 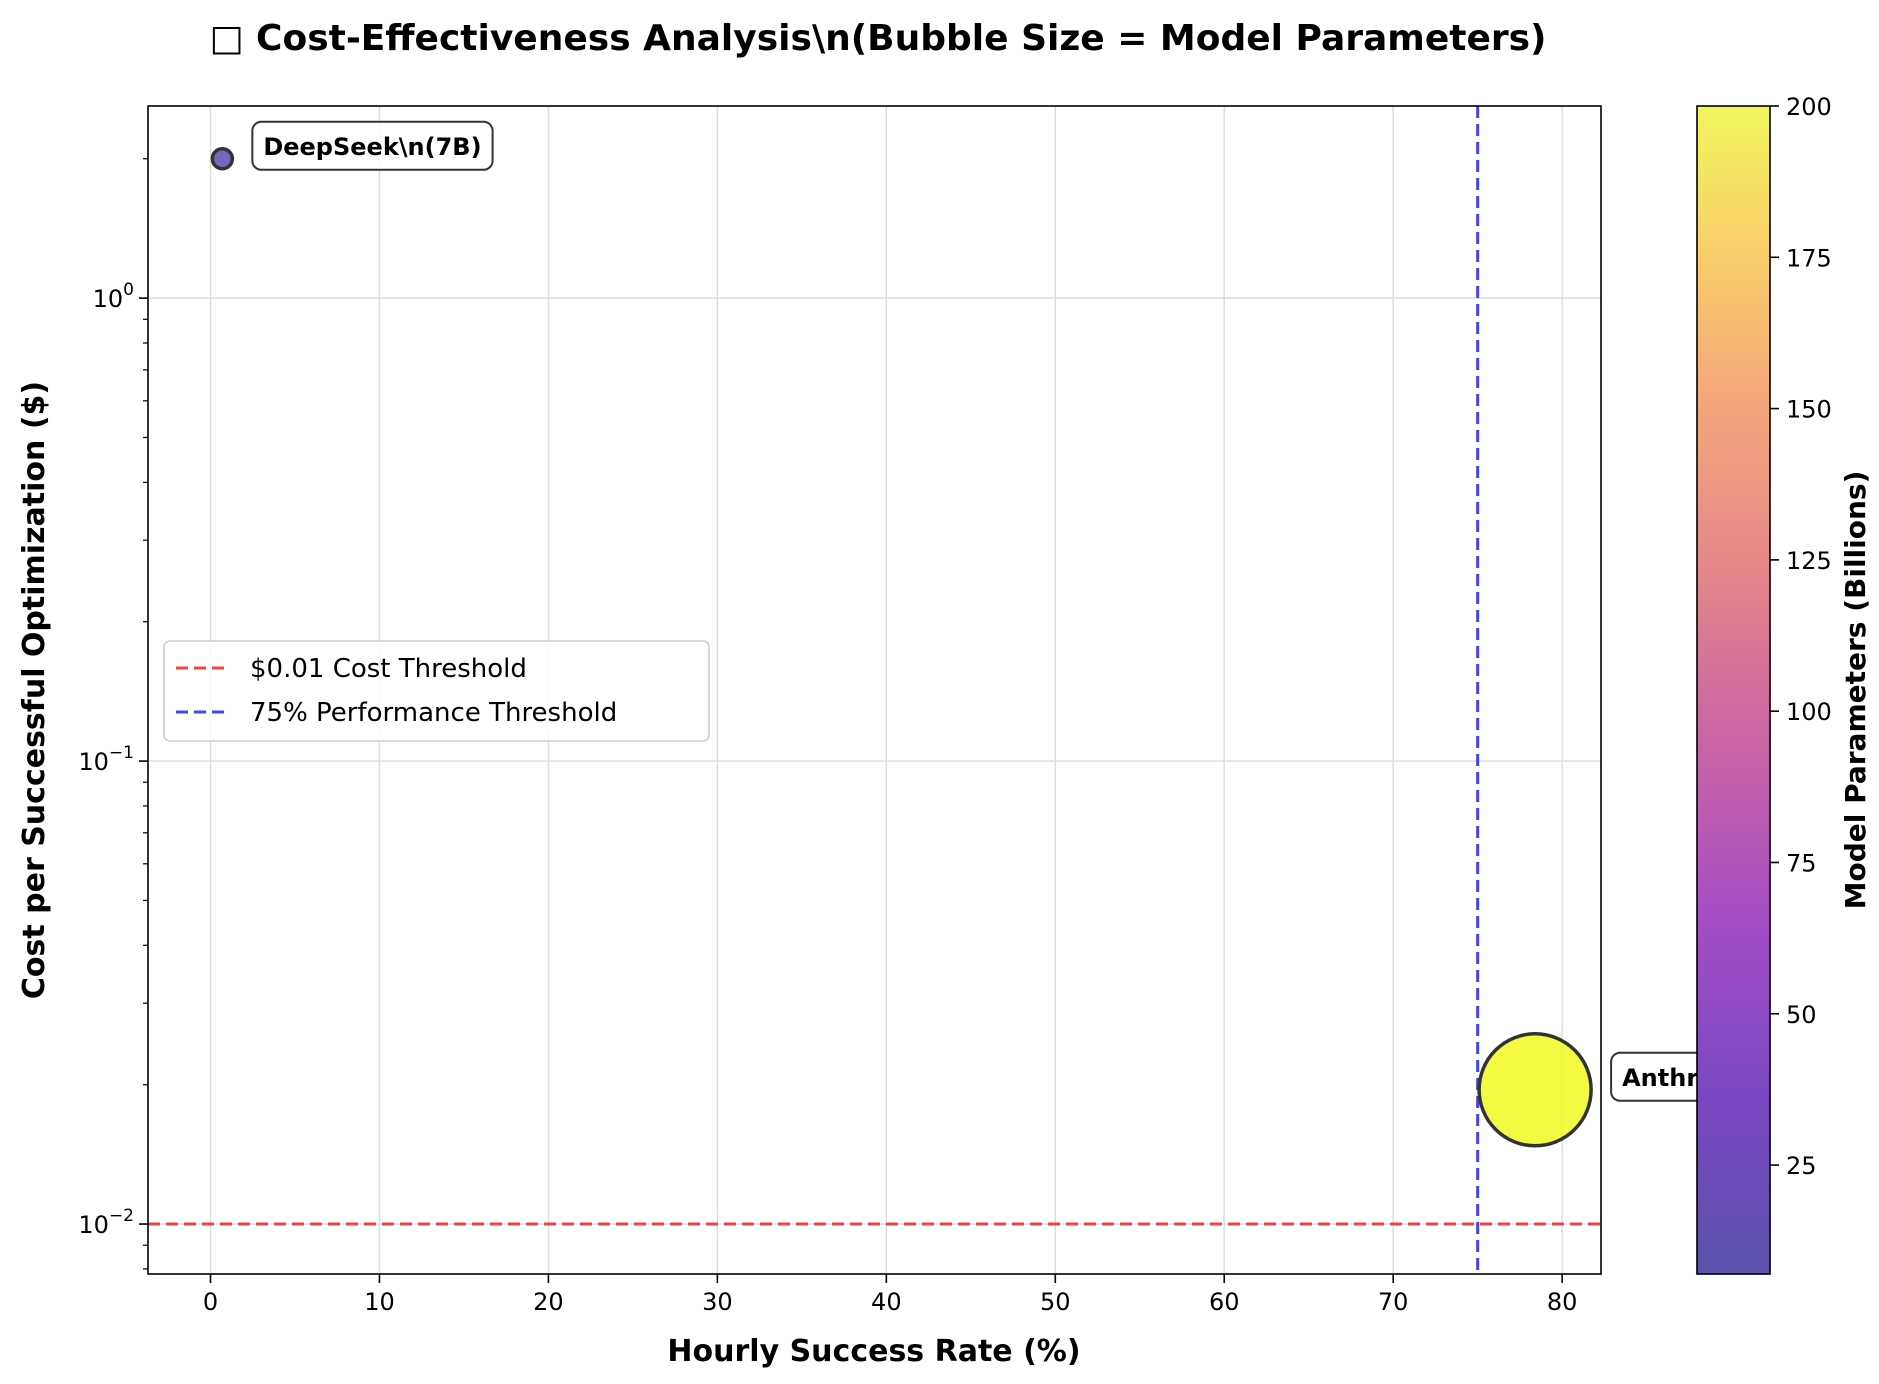 I want to click on colorbar-gradient, so click(x=1733, y=690).